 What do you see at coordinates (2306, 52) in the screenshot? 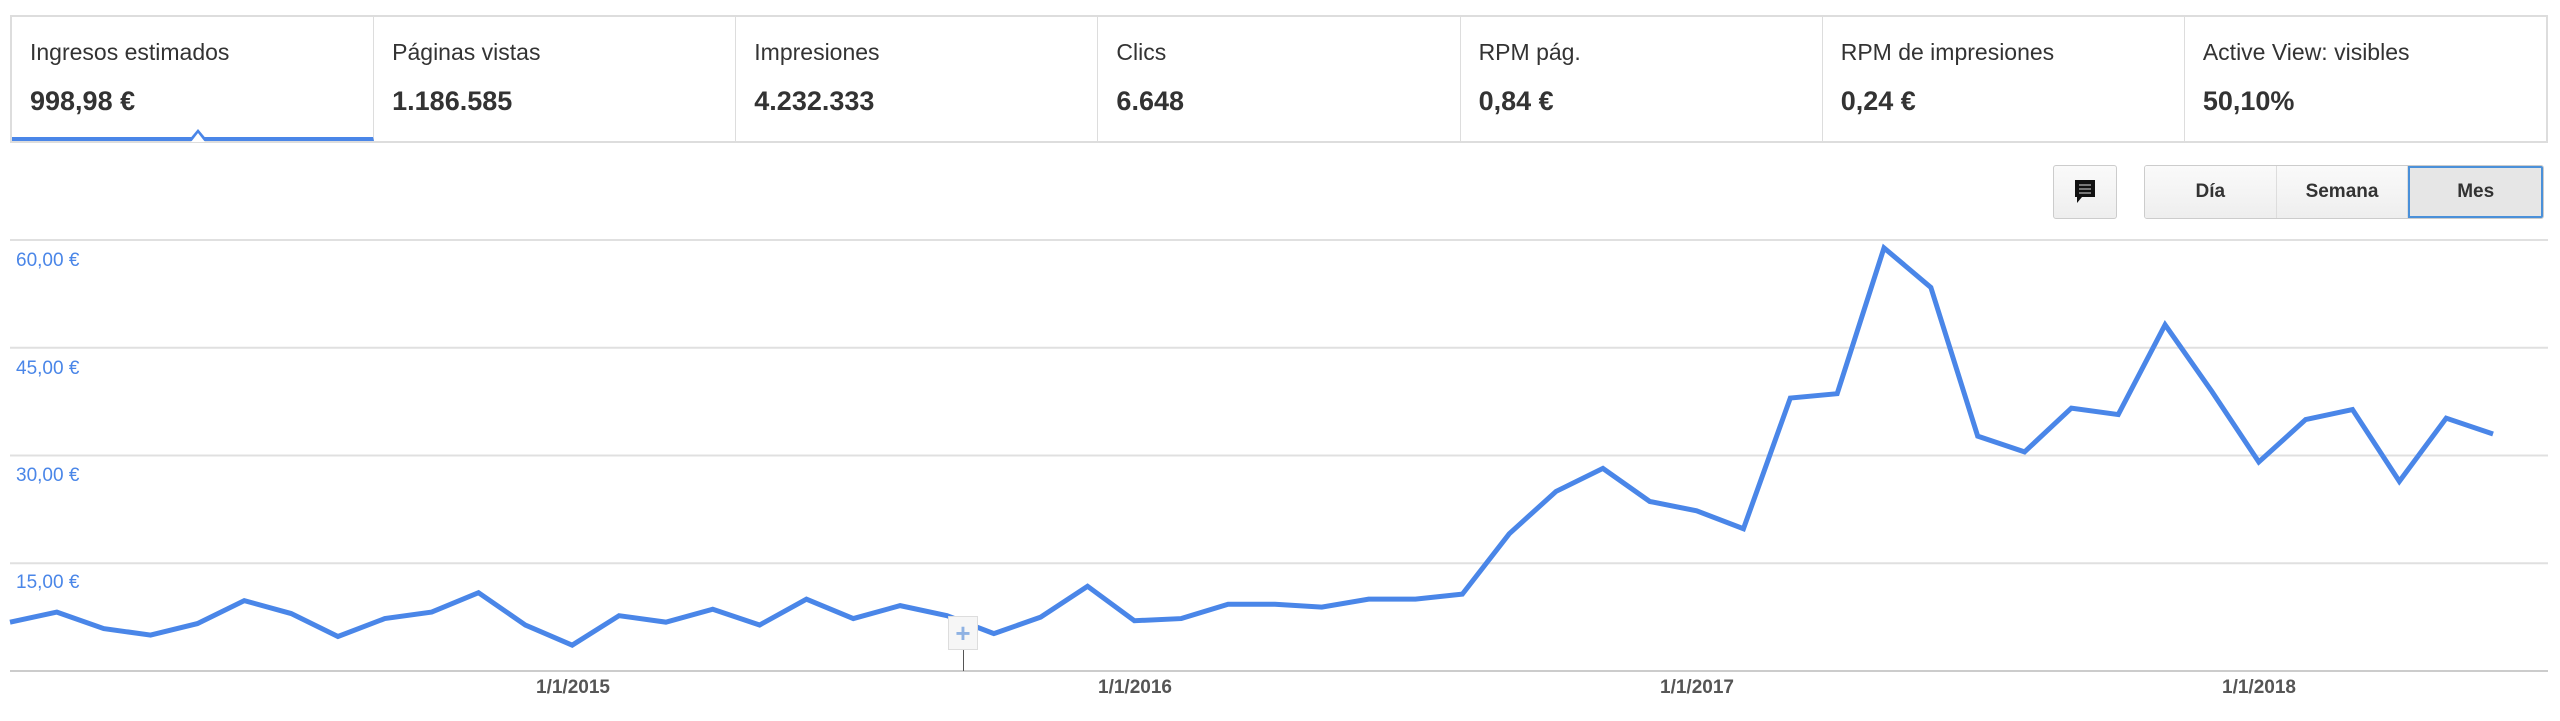
I see `metric-label: Active View: visibles` at bounding box center [2306, 52].